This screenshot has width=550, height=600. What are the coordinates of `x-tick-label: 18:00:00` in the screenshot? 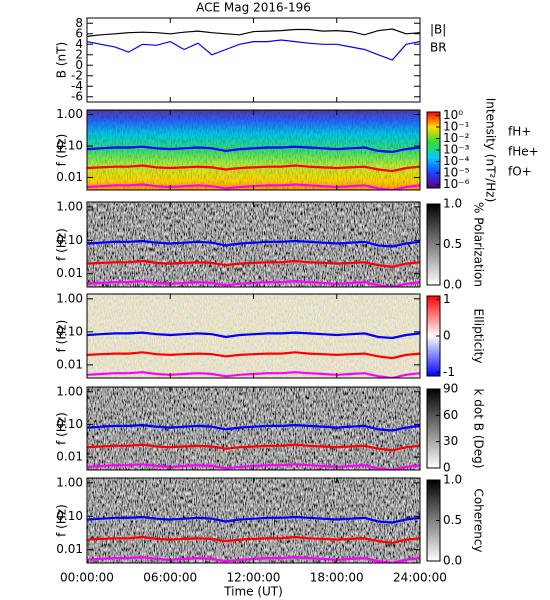 It's located at (337, 578).